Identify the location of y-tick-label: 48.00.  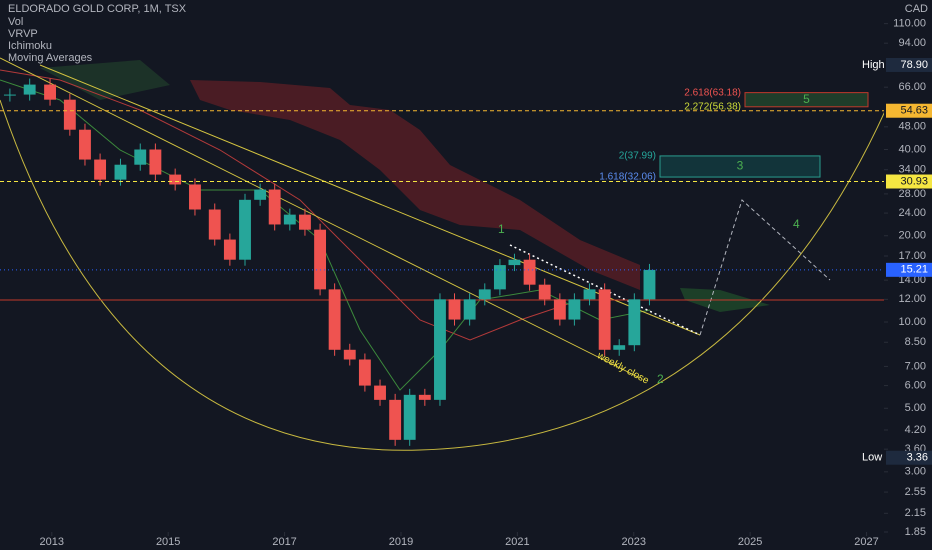
(912, 127).